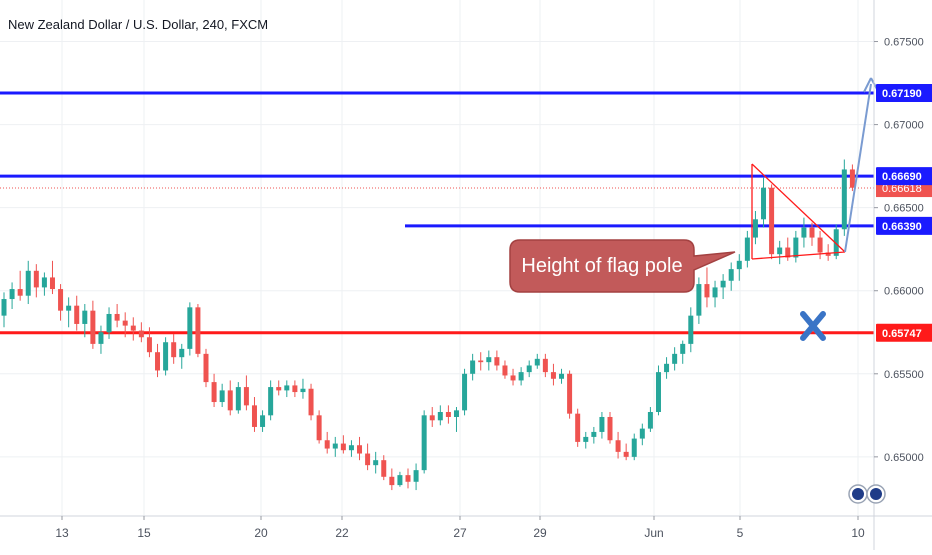 This screenshot has width=932, height=555. Describe the element at coordinates (798, 208) in the screenshot. I see `flag-upper-line` at that location.